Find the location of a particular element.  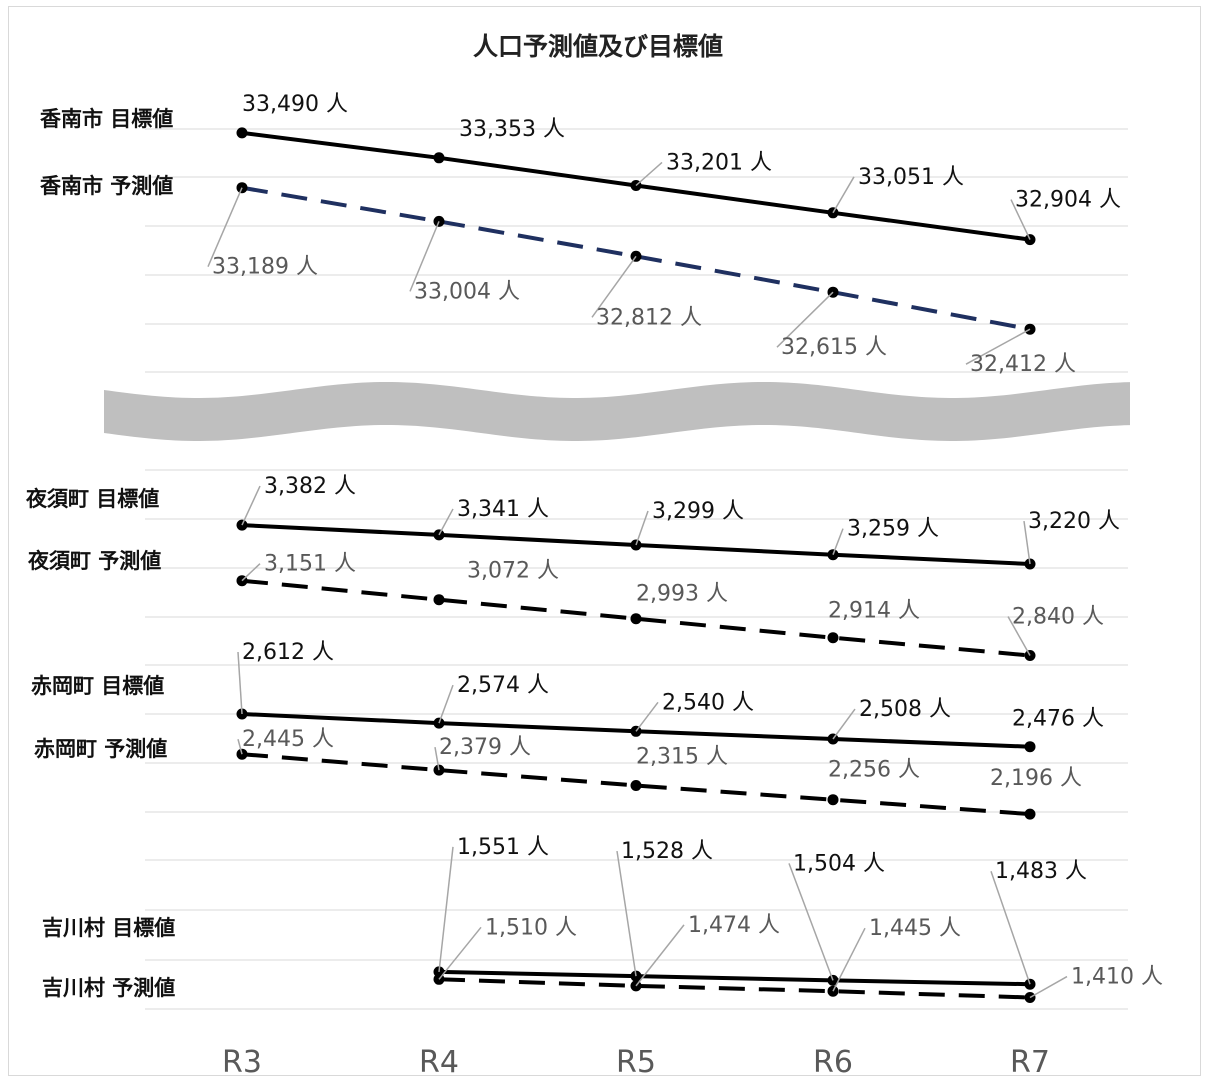

data-label: 3,072 人 is located at coordinates (513, 571).